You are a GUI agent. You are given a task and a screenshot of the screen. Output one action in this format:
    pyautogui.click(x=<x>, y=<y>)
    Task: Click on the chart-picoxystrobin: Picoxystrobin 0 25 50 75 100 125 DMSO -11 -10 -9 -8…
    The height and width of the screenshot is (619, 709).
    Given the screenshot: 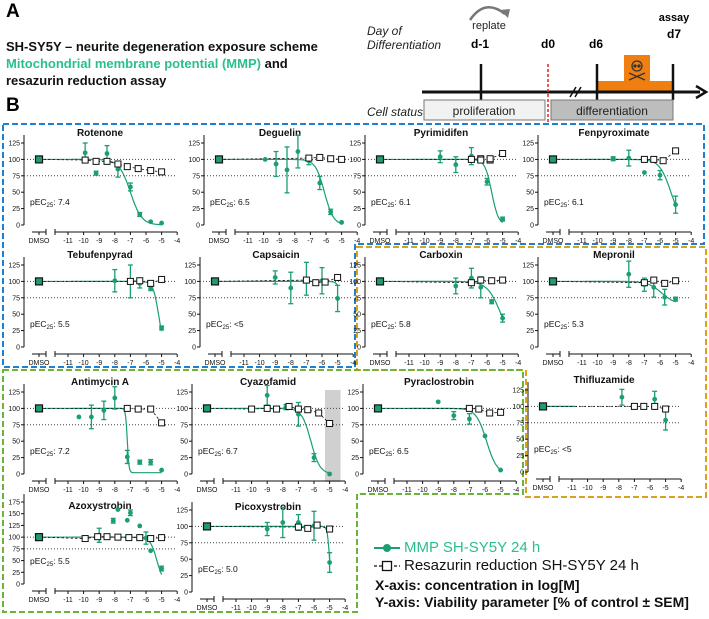 What is the action you would take?
    pyautogui.click(x=262, y=557)
    